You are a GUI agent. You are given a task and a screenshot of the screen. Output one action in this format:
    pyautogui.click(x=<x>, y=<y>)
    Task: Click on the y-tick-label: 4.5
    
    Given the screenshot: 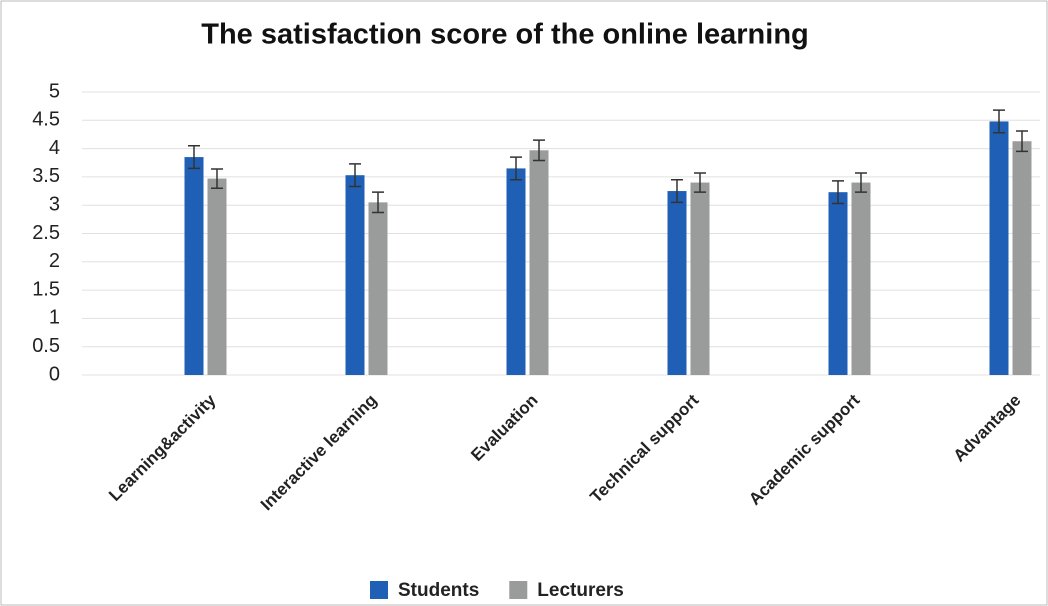 What is the action you would take?
    pyautogui.click(x=46, y=120)
    